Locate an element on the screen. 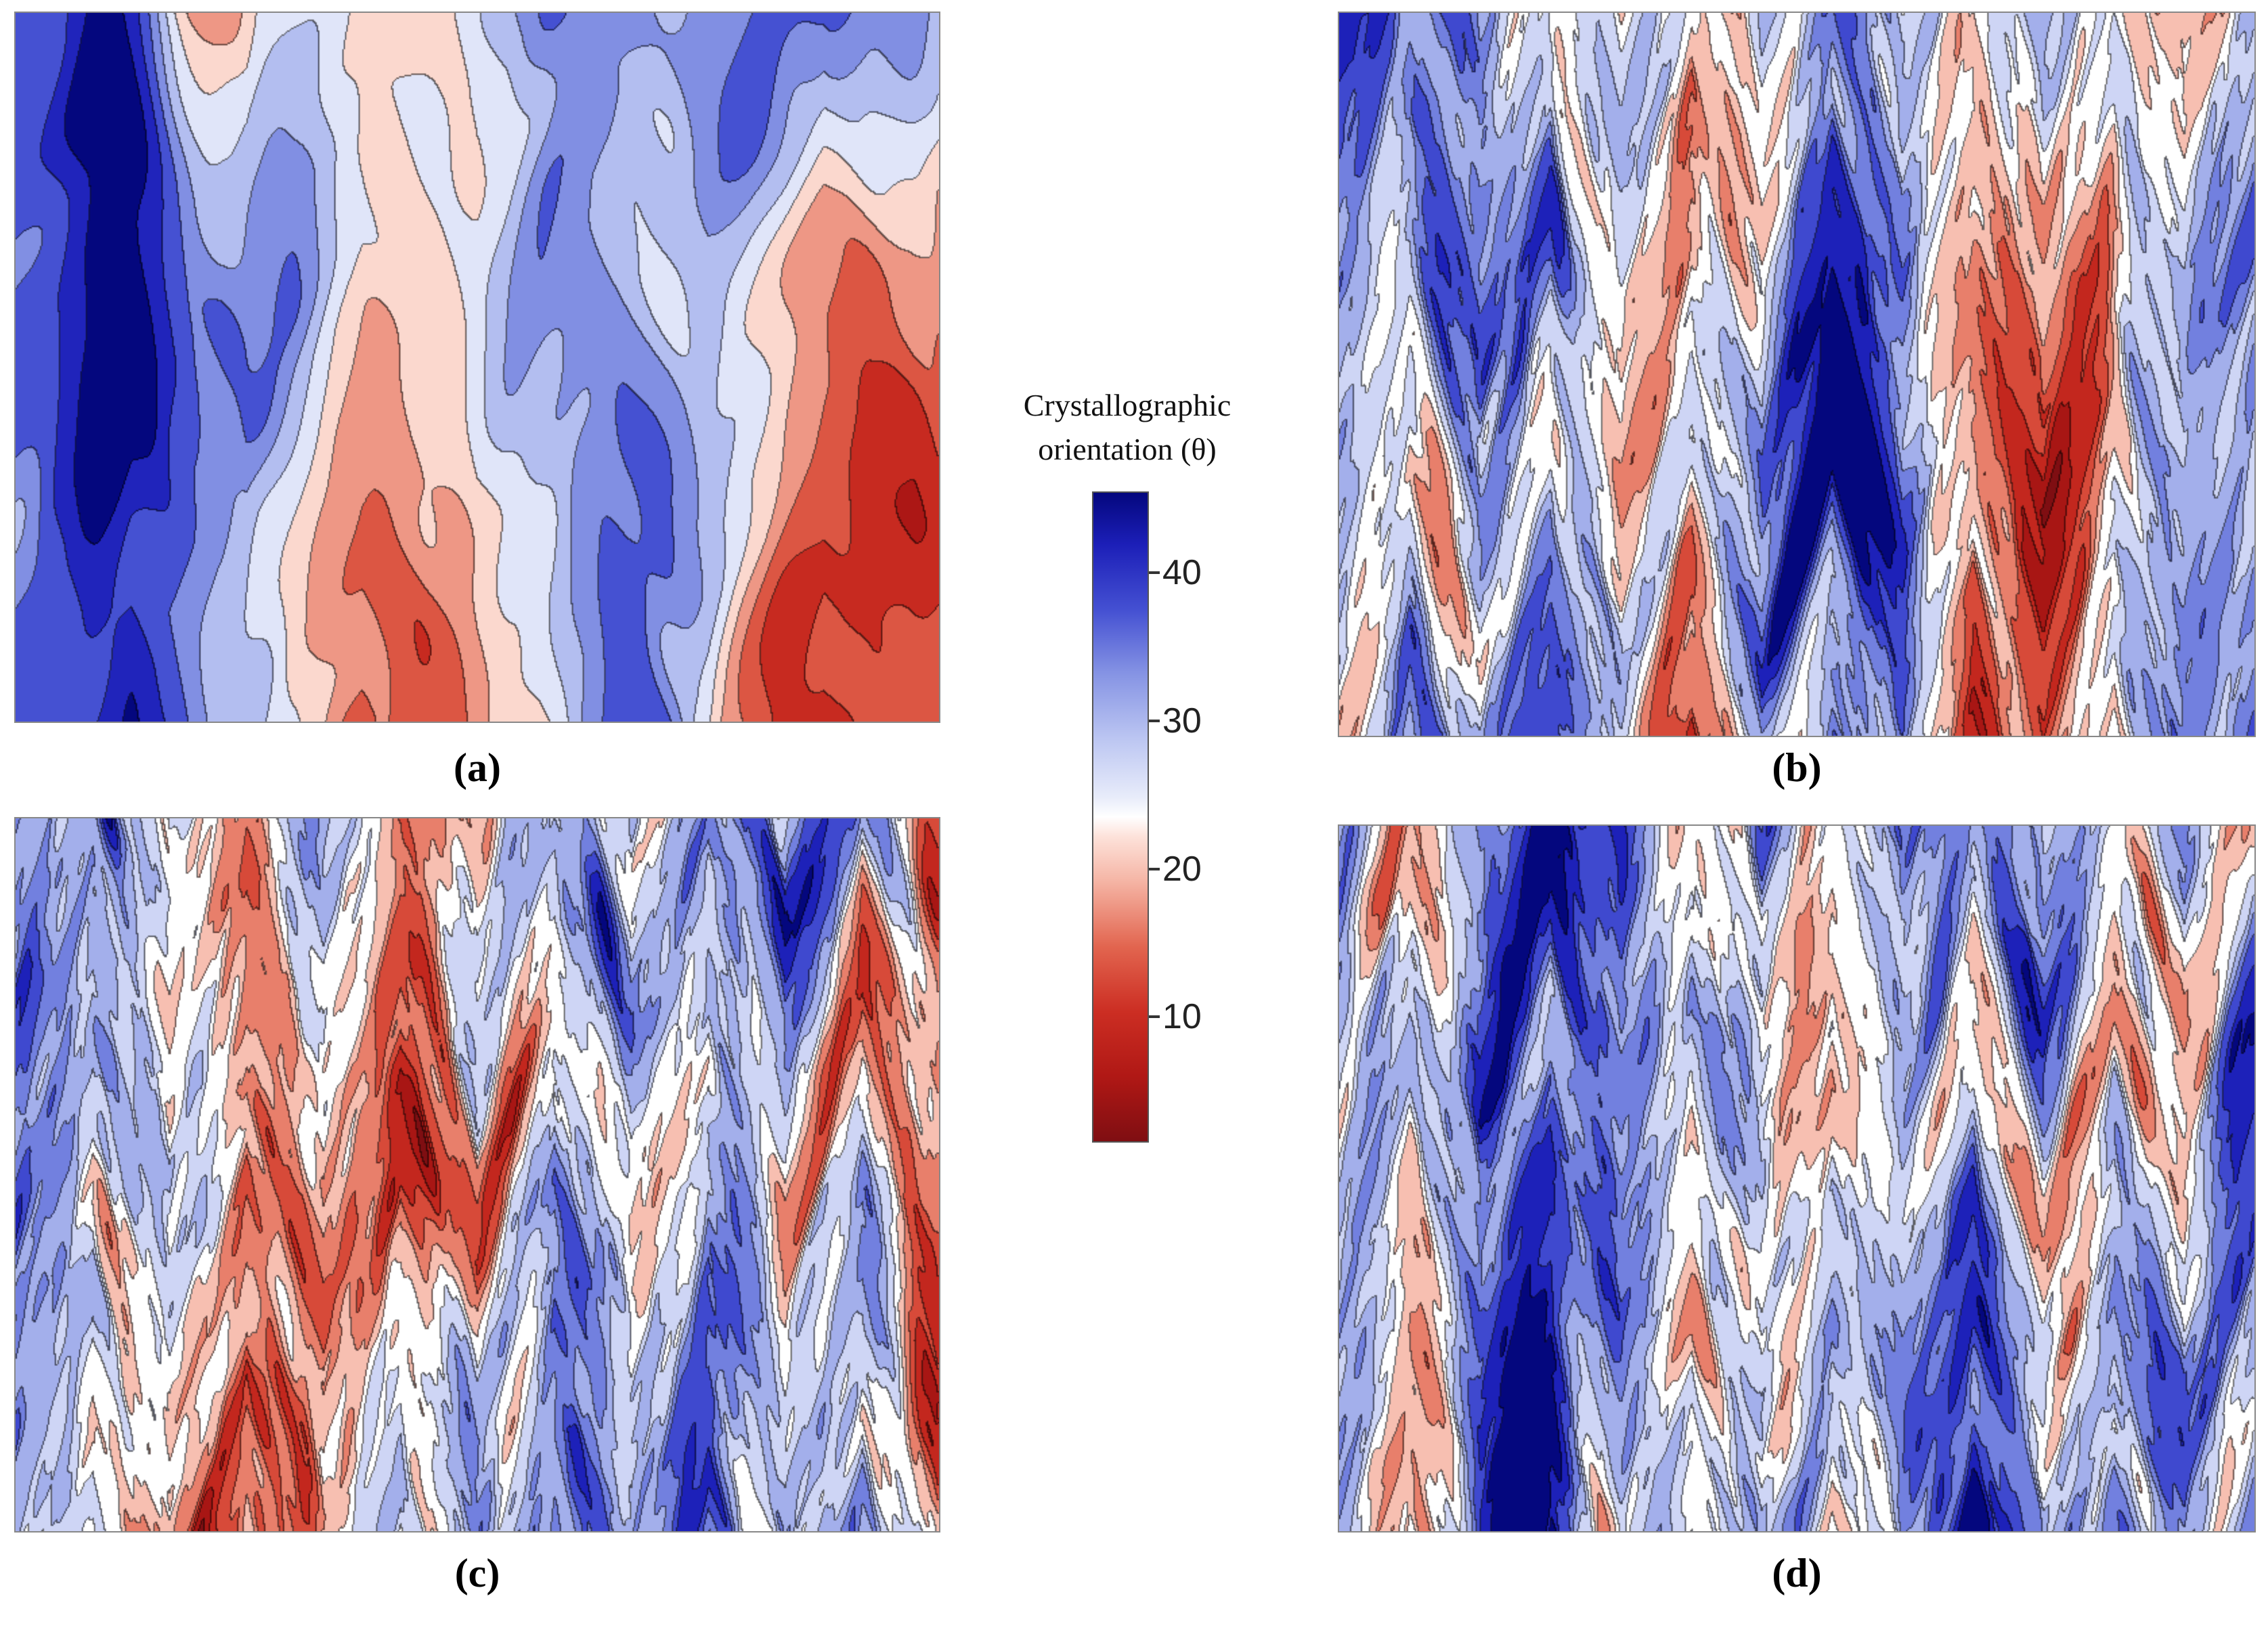 The height and width of the screenshot is (1632, 2268). colorbar-title-line1: Crystallographic is located at coordinates (1127, 405).